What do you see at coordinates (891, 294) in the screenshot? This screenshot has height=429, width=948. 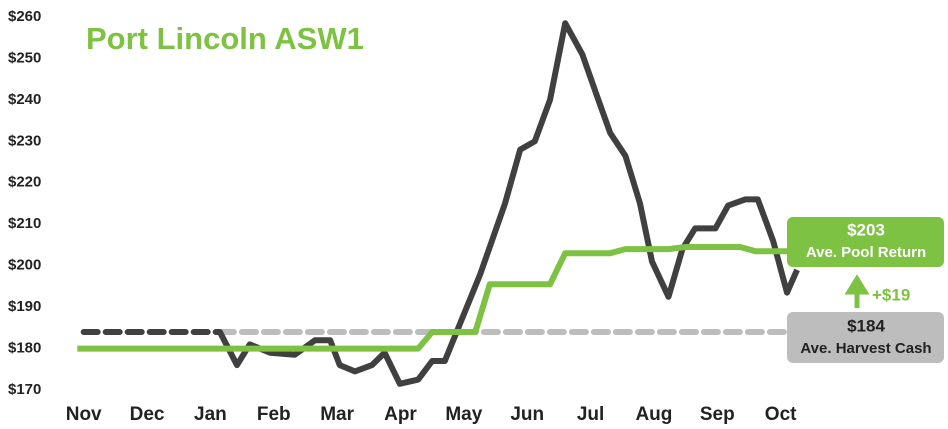 I see `difference-label: +$19` at bounding box center [891, 294].